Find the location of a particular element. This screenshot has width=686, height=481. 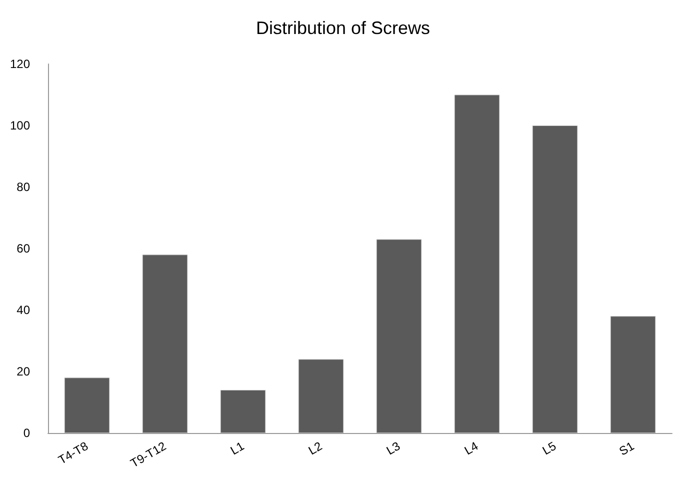

y-tick-label: 120 is located at coordinates (20, 64).